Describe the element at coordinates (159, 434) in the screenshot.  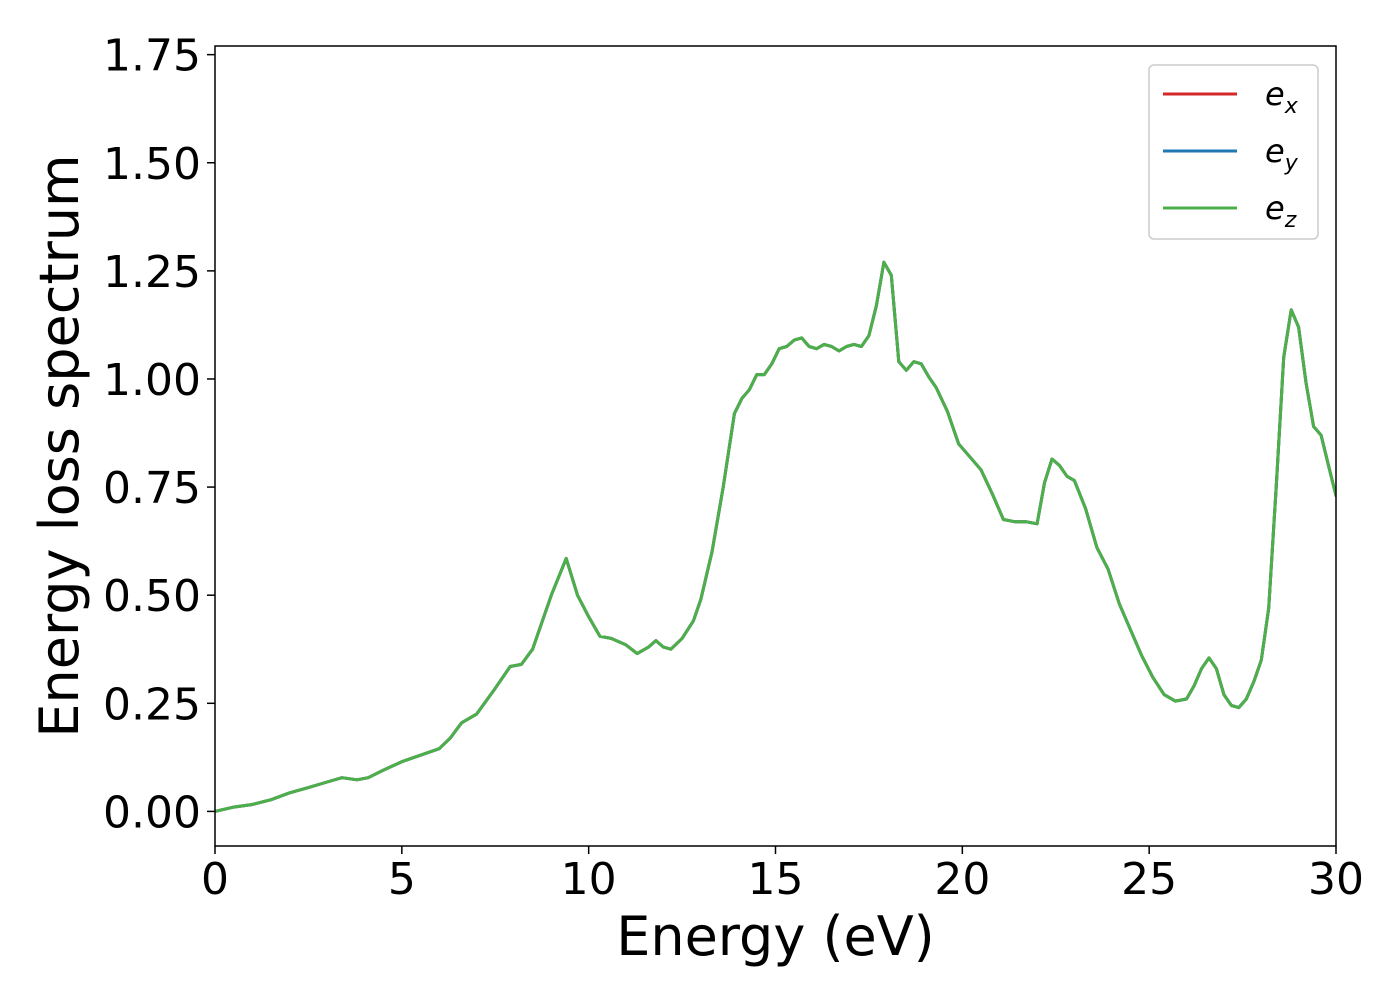
I see `y-axis-ticks: 0.00 0.25 0.50 0.75 1.00 1.25 1.50 1.75` at that location.